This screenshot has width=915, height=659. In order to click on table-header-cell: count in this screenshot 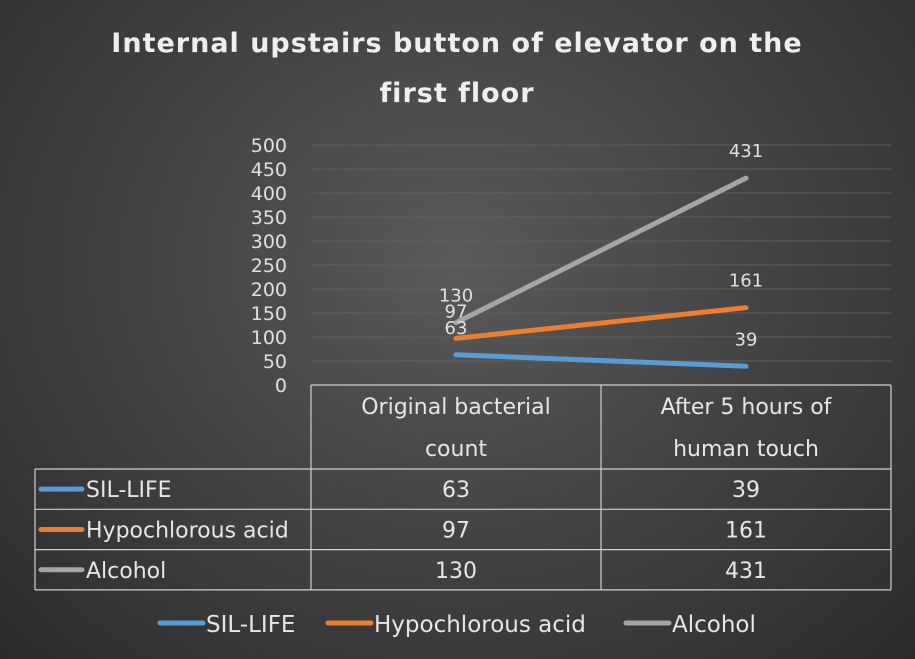, I will do `click(456, 449)`.